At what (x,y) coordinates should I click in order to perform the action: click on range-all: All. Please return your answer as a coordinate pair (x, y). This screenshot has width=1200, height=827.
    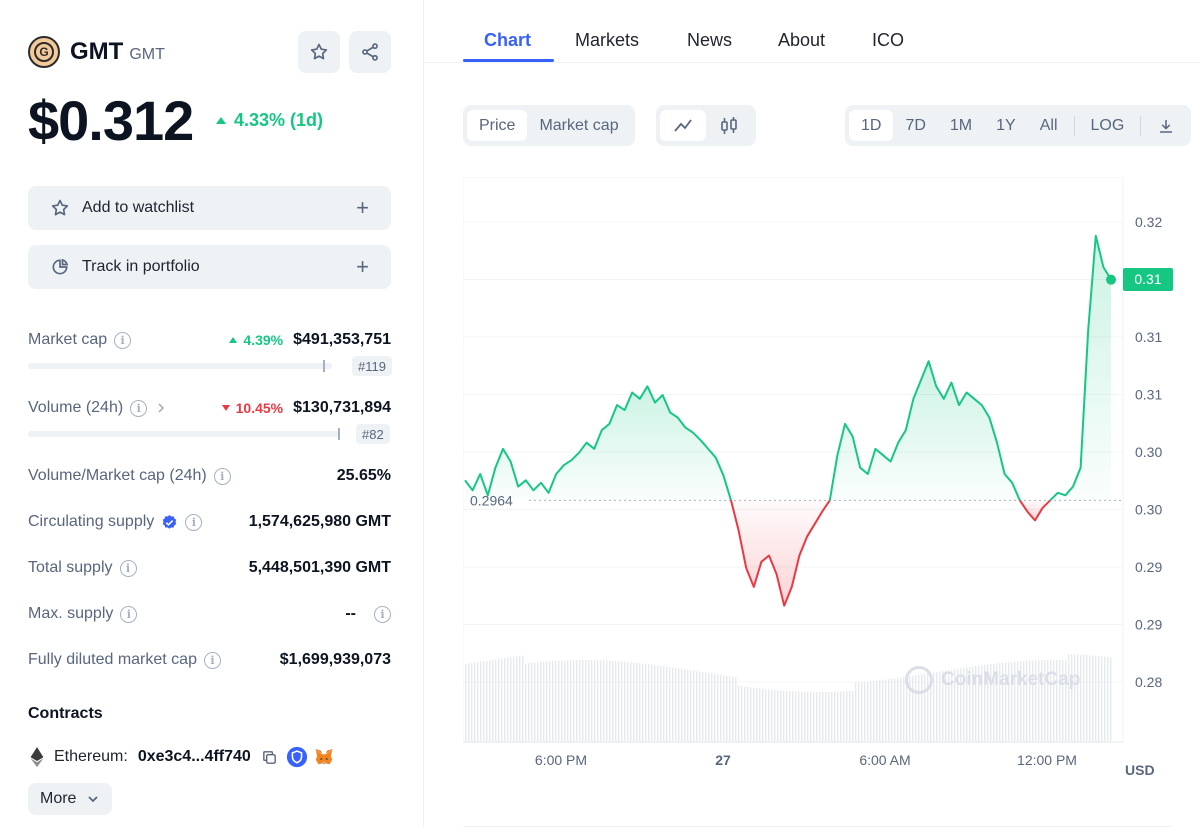
    Looking at the image, I should click on (1048, 125).